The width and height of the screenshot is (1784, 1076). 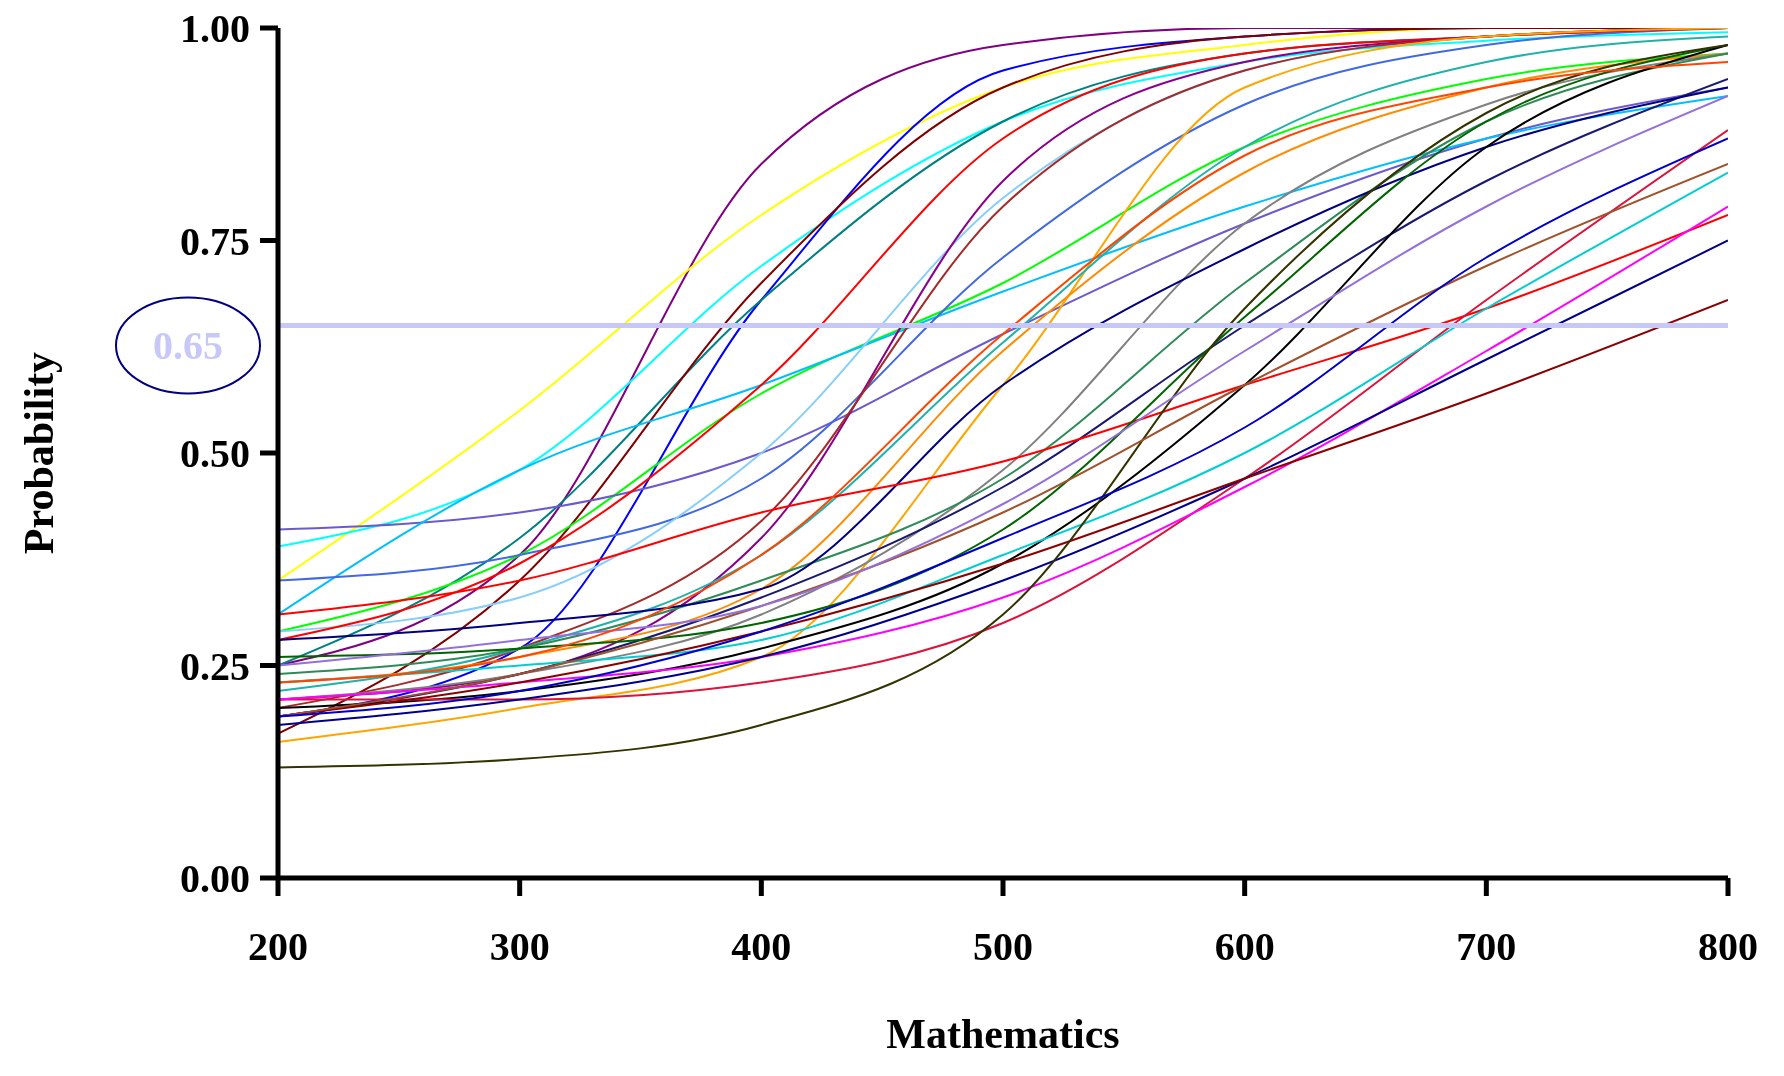 I want to click on y-tick-label: 1.00, so click(x=215, y=29).